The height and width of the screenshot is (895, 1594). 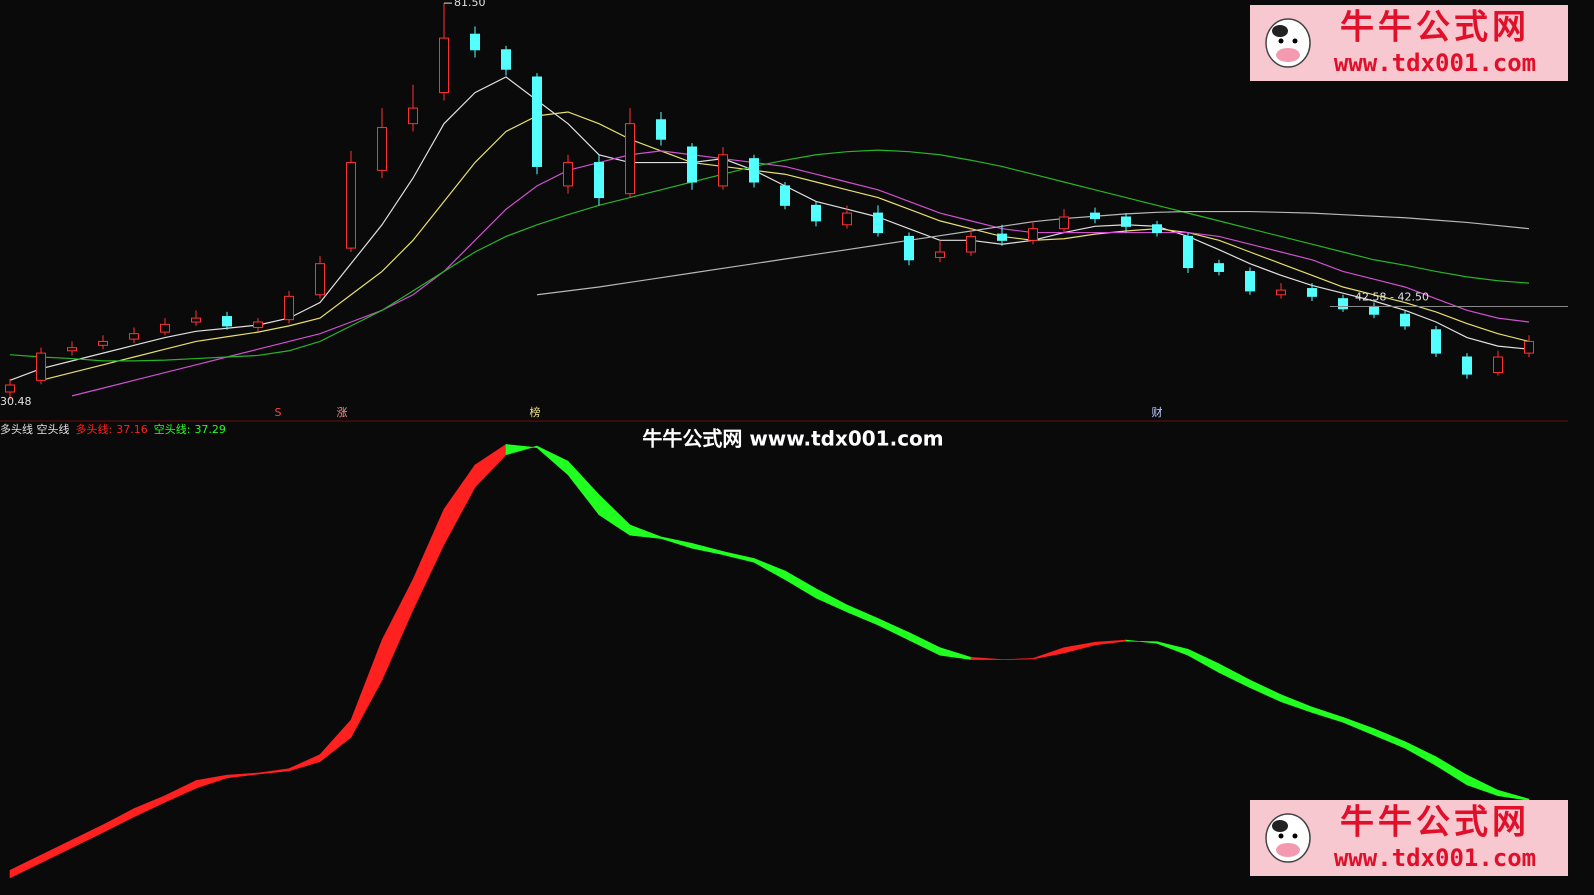 What do you see at coordinates (210, 429) in the screenshot?
I see `legend-value: 37.29` at bounding box center [210, 429].